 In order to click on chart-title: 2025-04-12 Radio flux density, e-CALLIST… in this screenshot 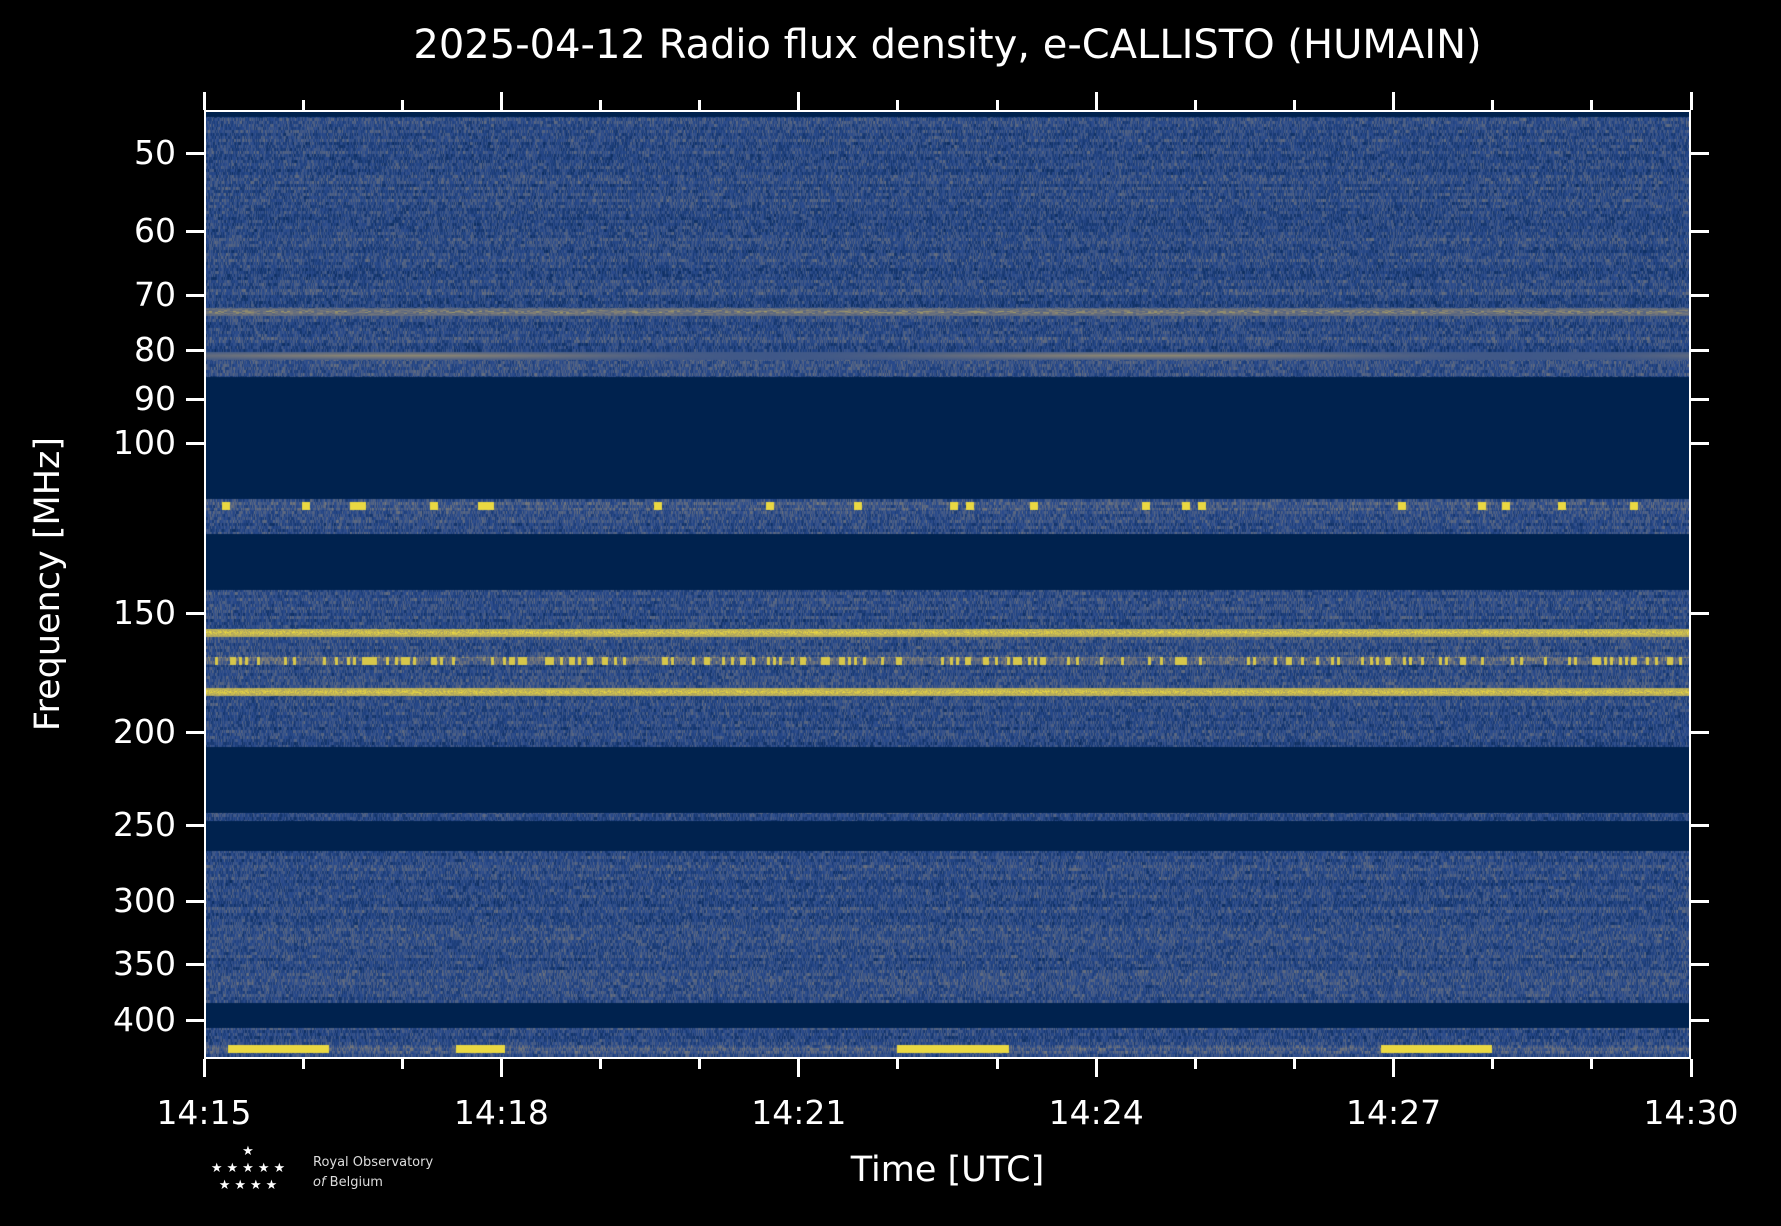, I will do `click(947, 45)`.